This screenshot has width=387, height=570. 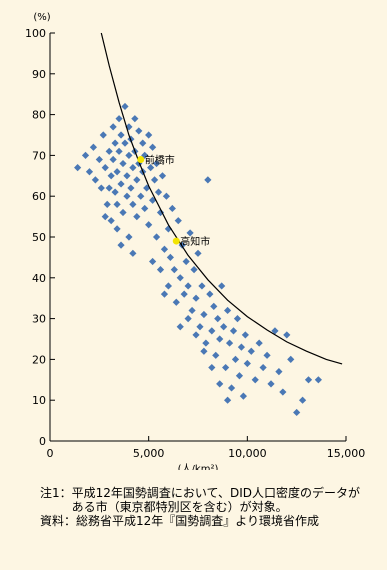 I want to click on source-label: 資料：, so click(x=58, y=521).